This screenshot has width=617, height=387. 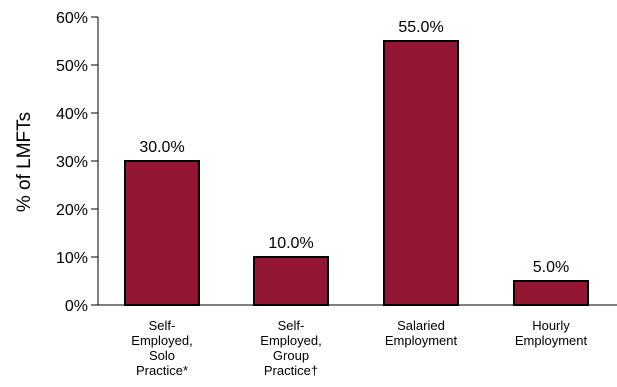 What do you see at coordinates (24, 162) in the screenshot?
I see `y-axis-title: % of LMFTs` at bounding box center [24, 162].